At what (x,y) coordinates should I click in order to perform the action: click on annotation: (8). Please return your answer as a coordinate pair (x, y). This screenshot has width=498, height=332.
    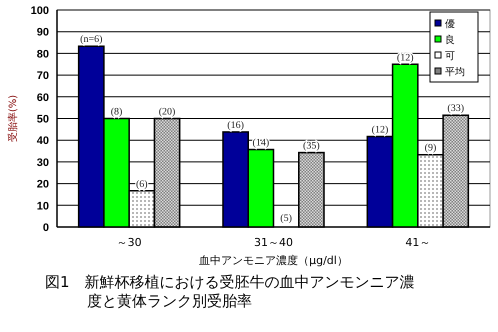
    Looking at the image, I should click on (116, 112).